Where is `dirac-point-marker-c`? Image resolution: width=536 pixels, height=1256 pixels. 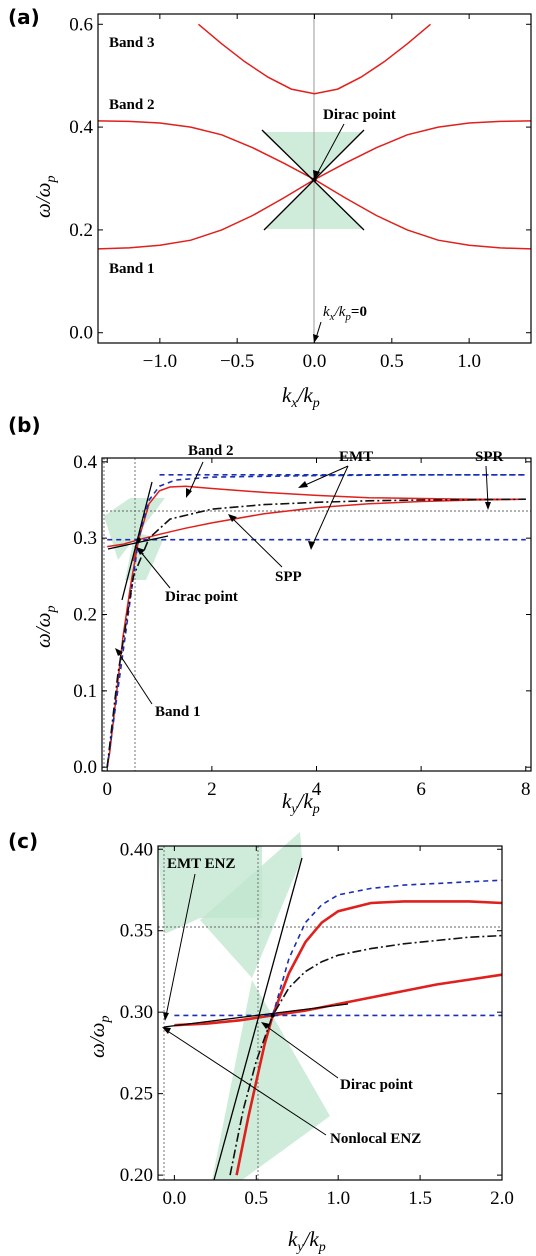
dirac-point-marker-c is located at coordinates (272, 1015).